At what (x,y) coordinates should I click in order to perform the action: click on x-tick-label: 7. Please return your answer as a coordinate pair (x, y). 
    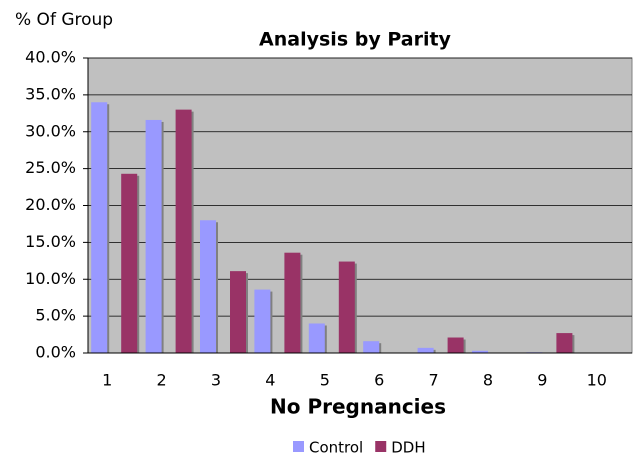
    Looking at the image, I should click on (434, 380).